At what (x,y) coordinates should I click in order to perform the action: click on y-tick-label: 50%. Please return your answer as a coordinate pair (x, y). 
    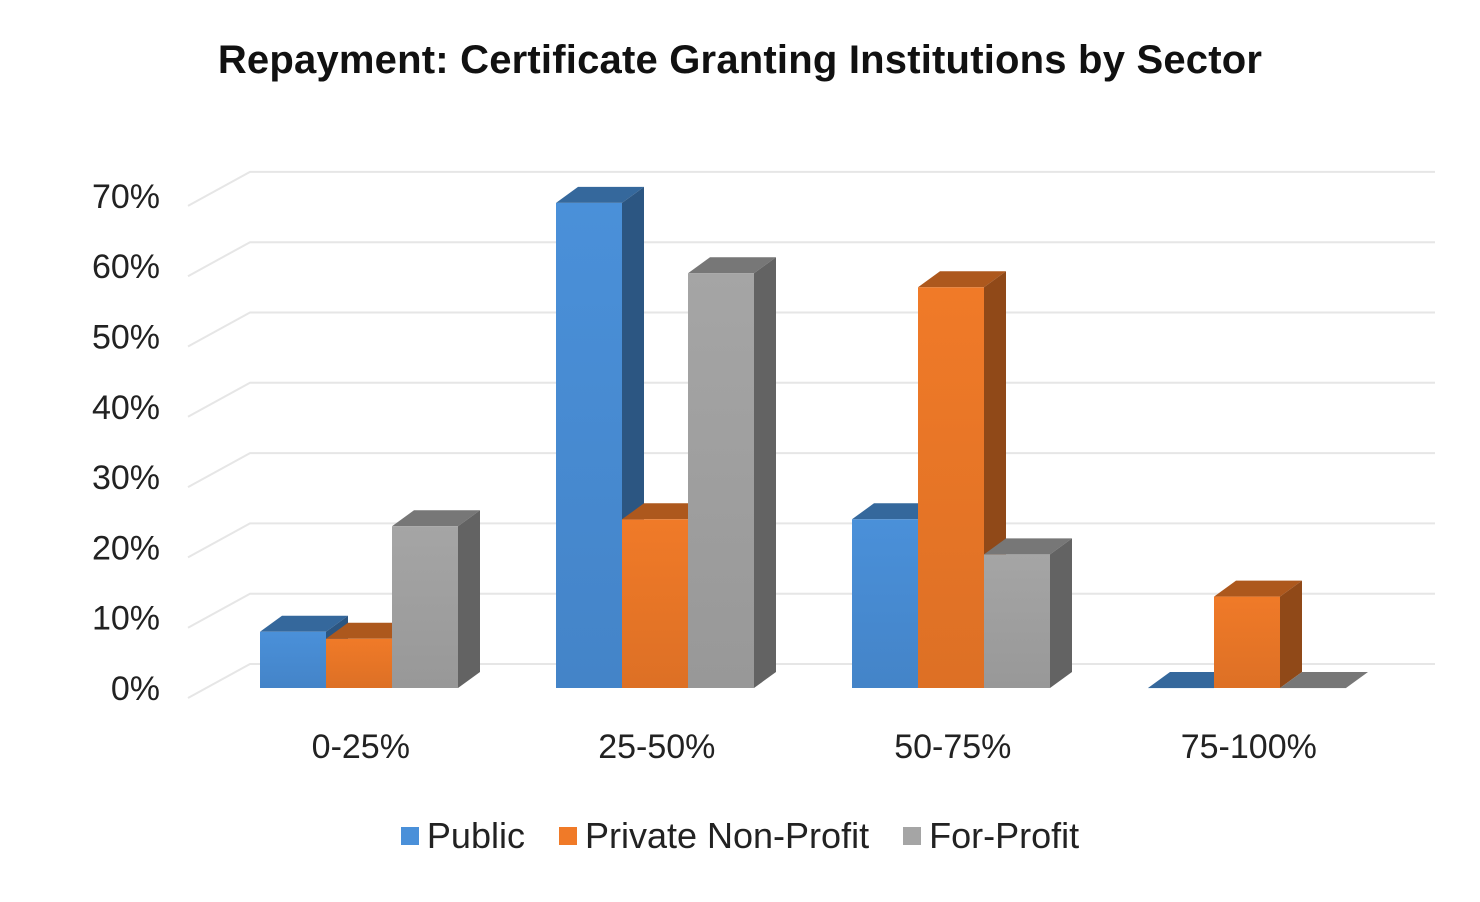
    Looking at the image, I should click on (126, 338).